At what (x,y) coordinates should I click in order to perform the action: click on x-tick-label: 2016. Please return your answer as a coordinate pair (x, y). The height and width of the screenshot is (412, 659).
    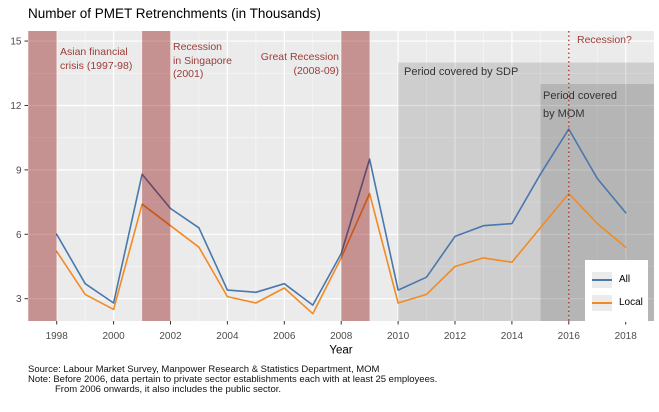
    Looking at the image, I should click on (569, 336).